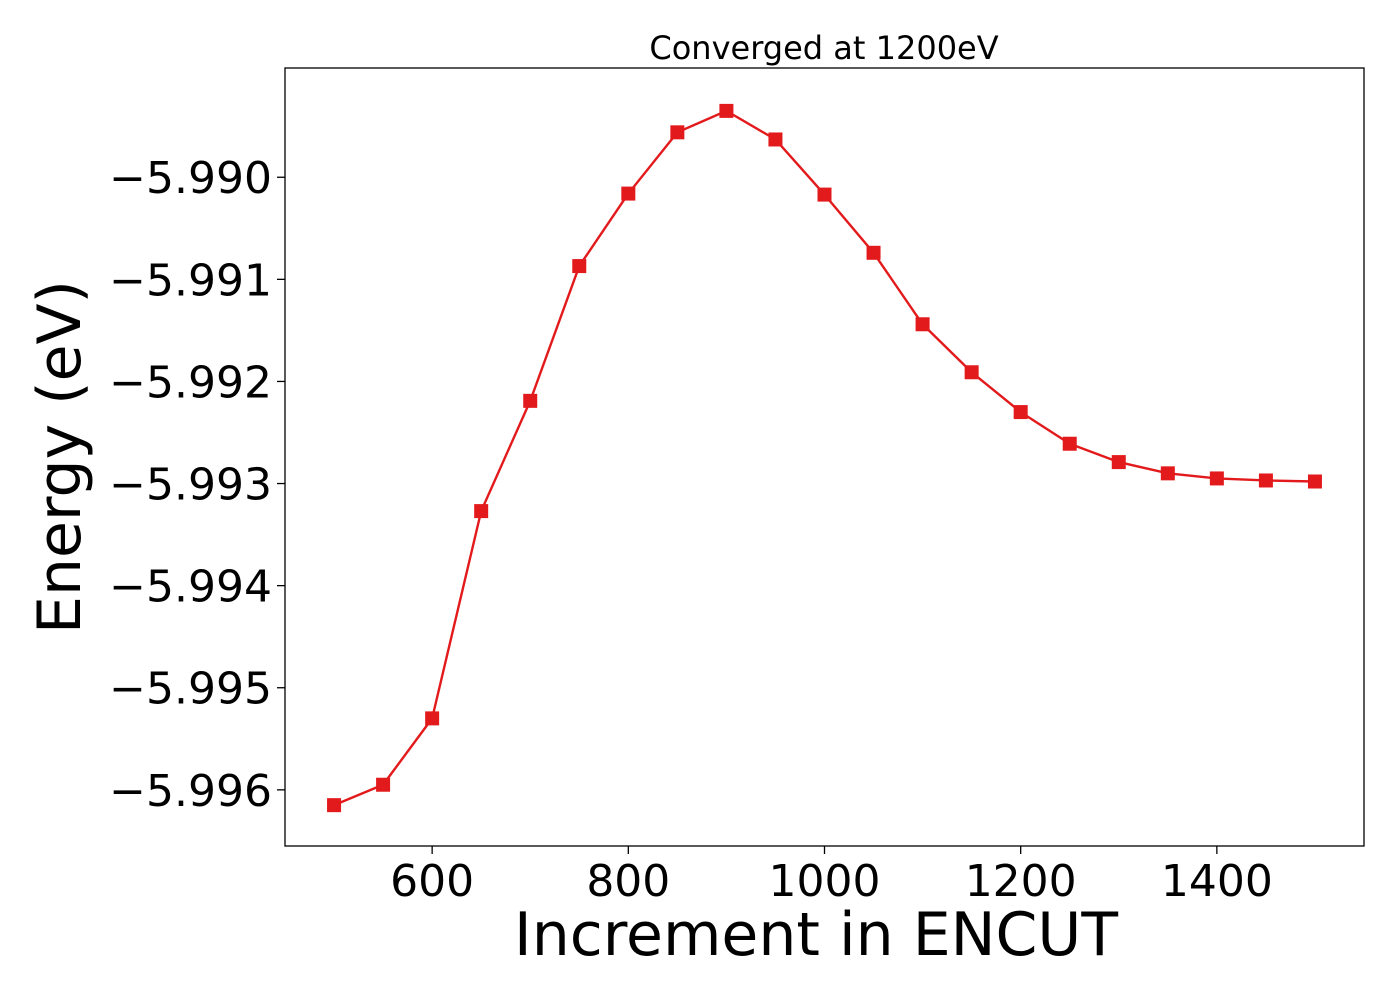 This screenshot has height=1000, width=1400. What do you see at coordinates (816, 935) in the screenshot?
I see `x-axis-label: Increment in ENCUT` at bounding box center [816, 935].